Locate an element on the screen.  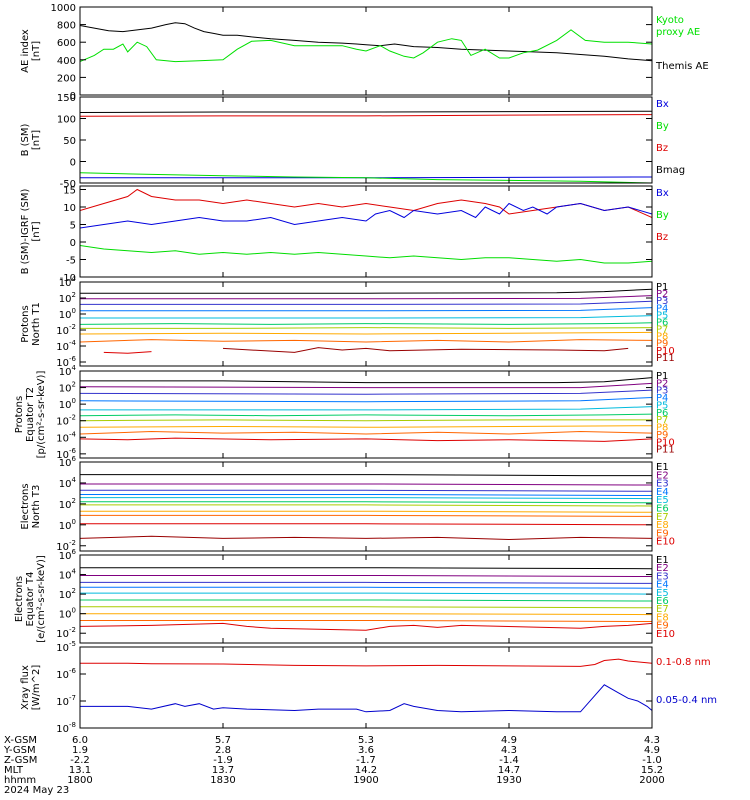
y-tick-label: 1000 is located at coordinates (63, 8).